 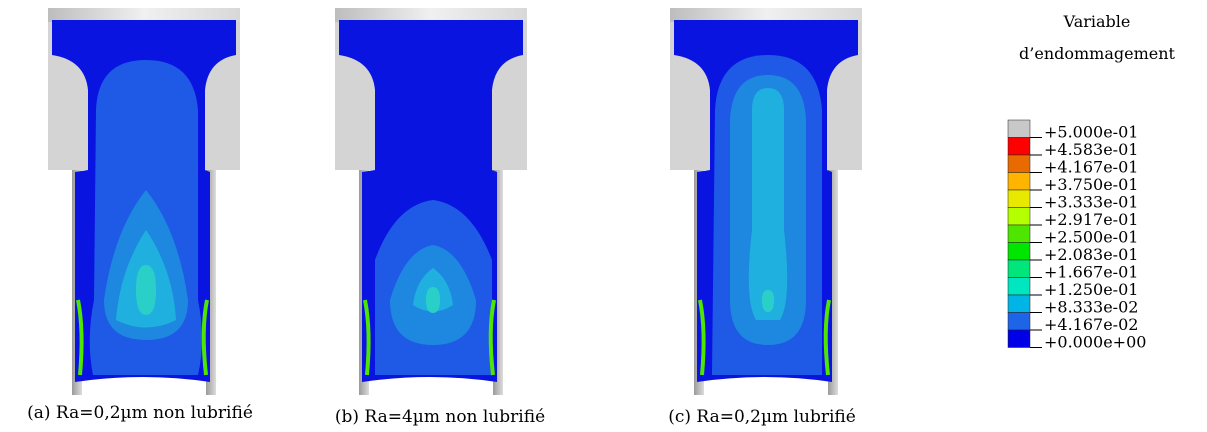 What do you see at coordinates (1097, 21) in the screenshot?
I see `legend-title: Variable` at bounding box center [1097, 21].